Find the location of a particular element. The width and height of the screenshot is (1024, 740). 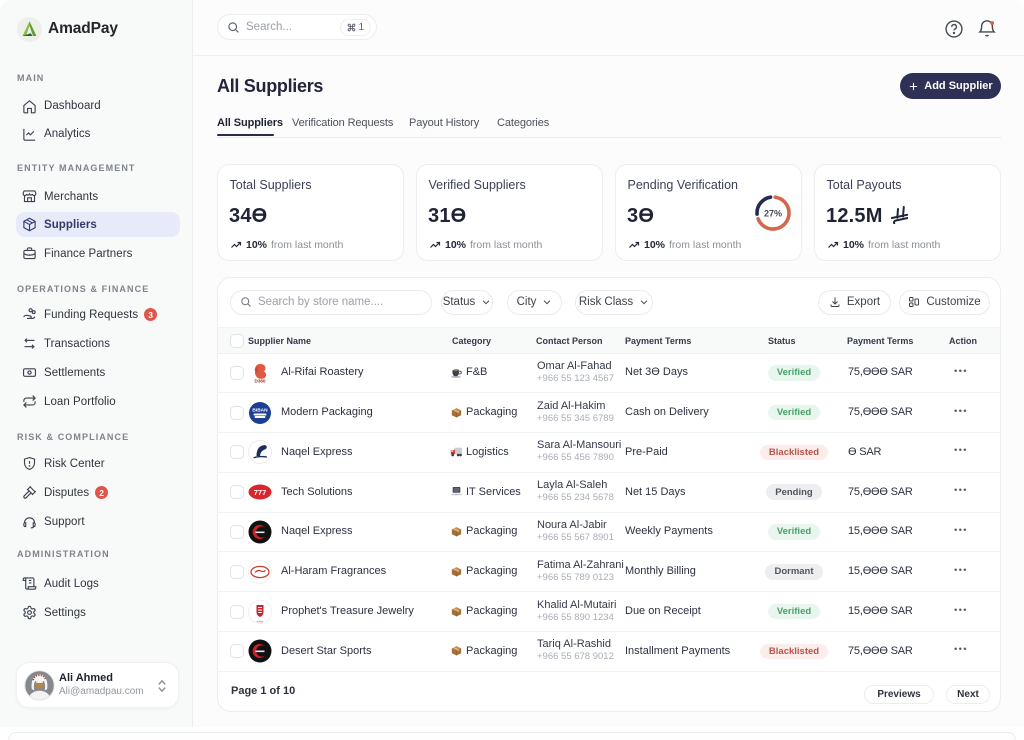

svg-text: D360 is located at coordinates (260, 380).